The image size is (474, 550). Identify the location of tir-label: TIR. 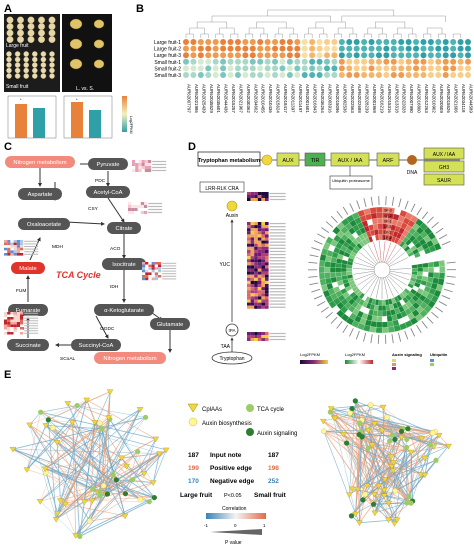
(315, 161).